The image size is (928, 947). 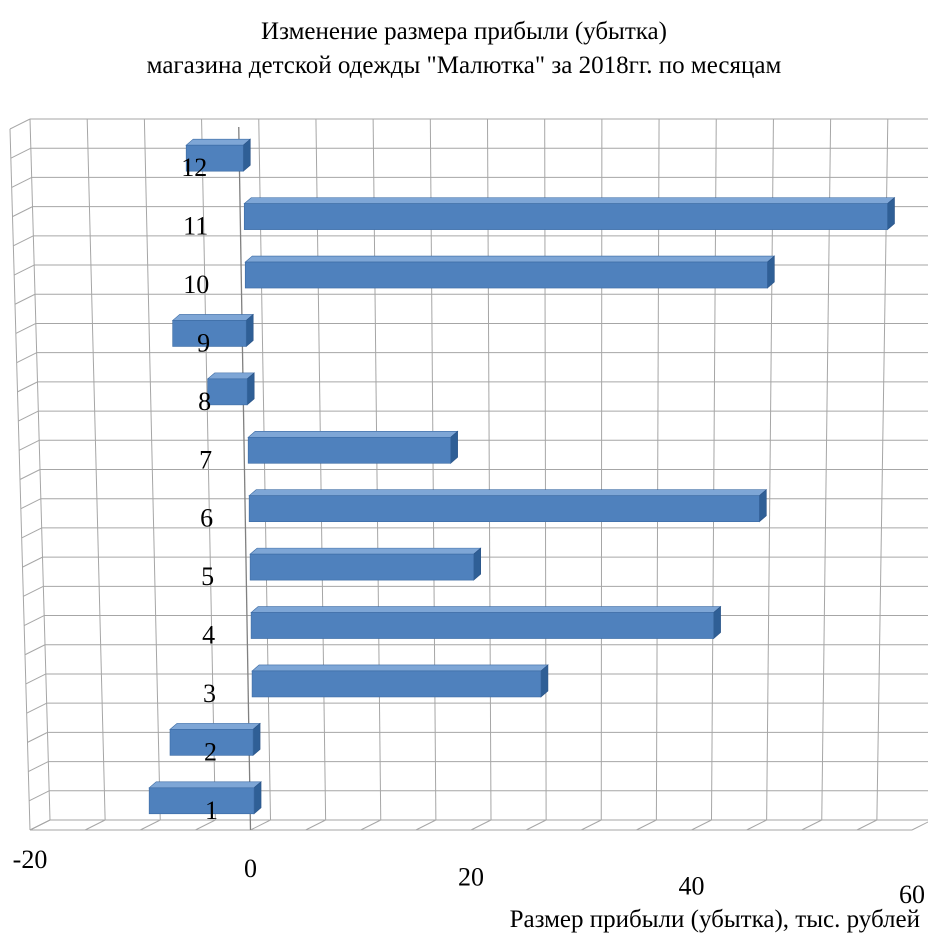 What do you see at coordinates (208, 635) in the screenshot?
I see `category-label: 4` at bounding box center [208, 635].